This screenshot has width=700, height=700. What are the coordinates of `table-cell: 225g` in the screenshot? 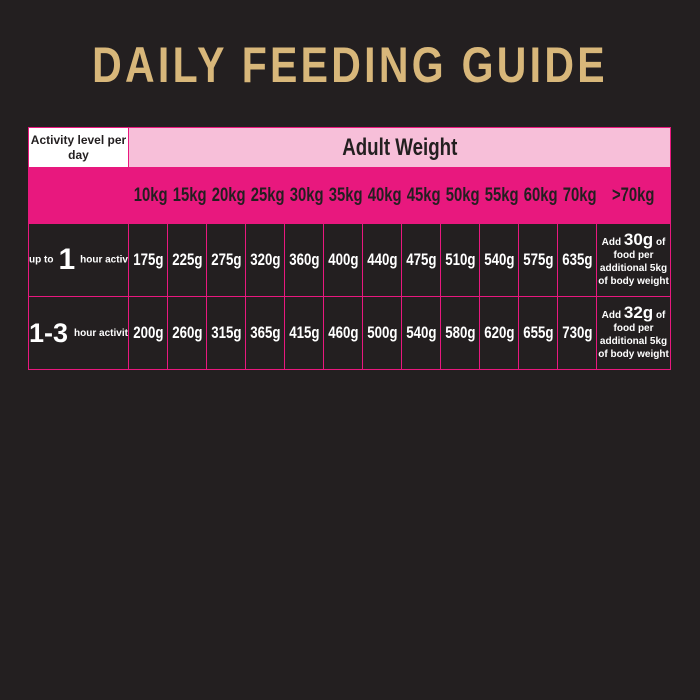 It's located at (187, 260).